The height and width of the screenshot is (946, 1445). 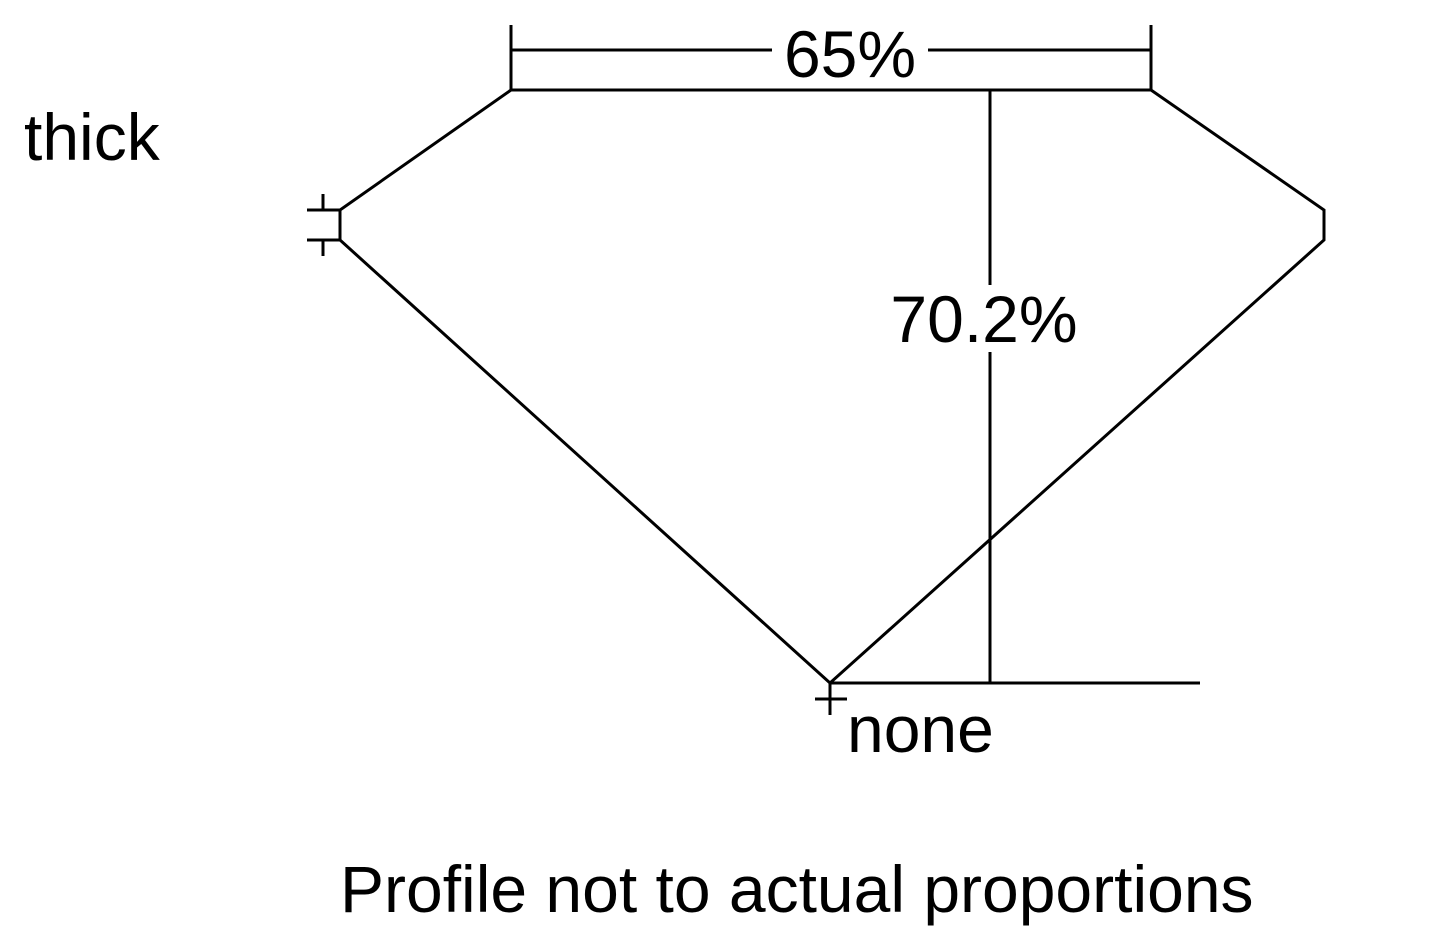 What do you see at coordinates (831, 699) in the screenshot?
I see `culet-marker` at bounding box center [831, 699].